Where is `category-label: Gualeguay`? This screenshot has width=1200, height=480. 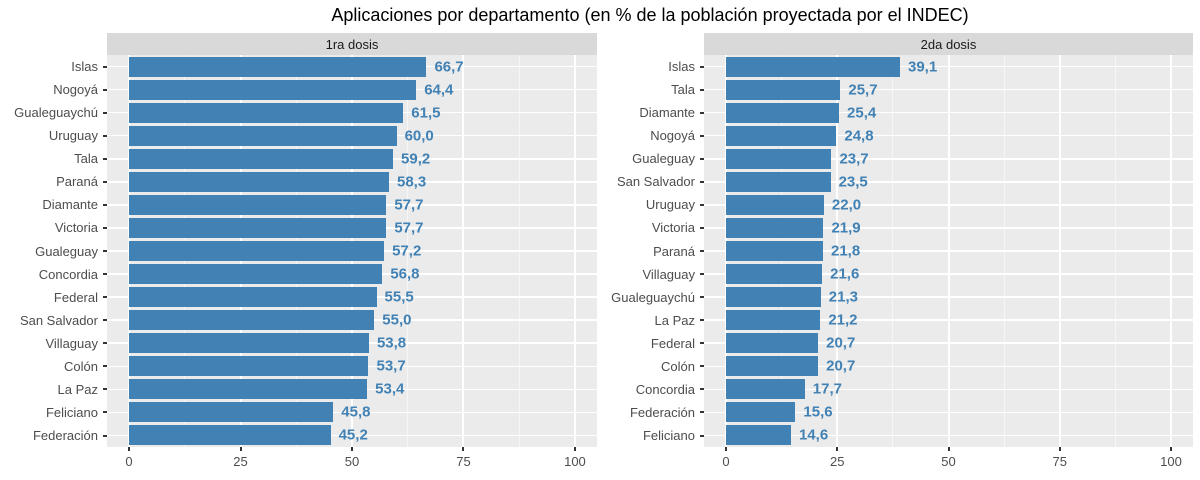 category-label: Gualeguay is located at coordinates (663, 159).